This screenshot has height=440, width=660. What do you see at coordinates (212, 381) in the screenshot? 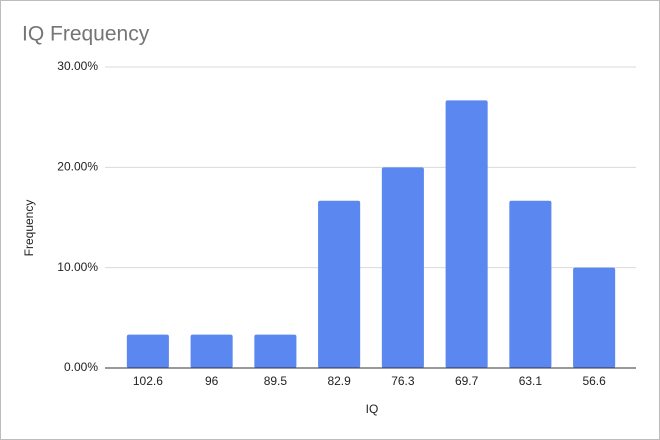
I see `x-tick-label: 96` at bounding box center [212, 381].